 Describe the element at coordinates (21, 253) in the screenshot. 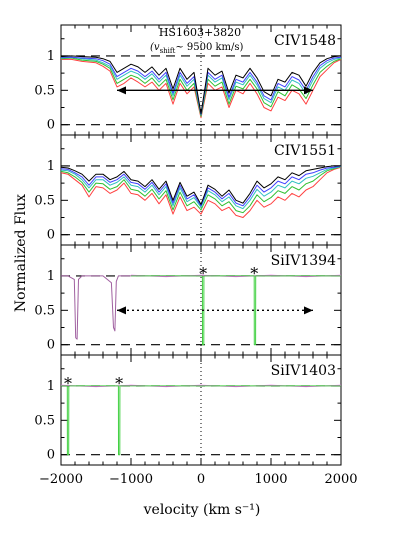

I see `y-axis-title: Normalized Flux` at that location.